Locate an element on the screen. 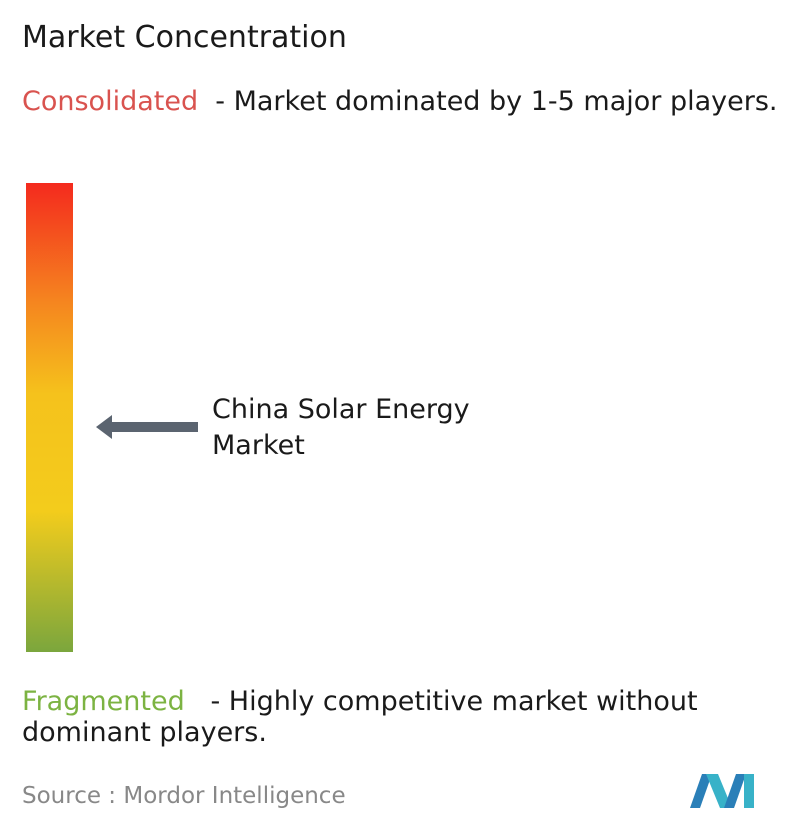 Image resolution: width=796 pixels, height=834 pixels. logo is located at coordinates (722, 791).